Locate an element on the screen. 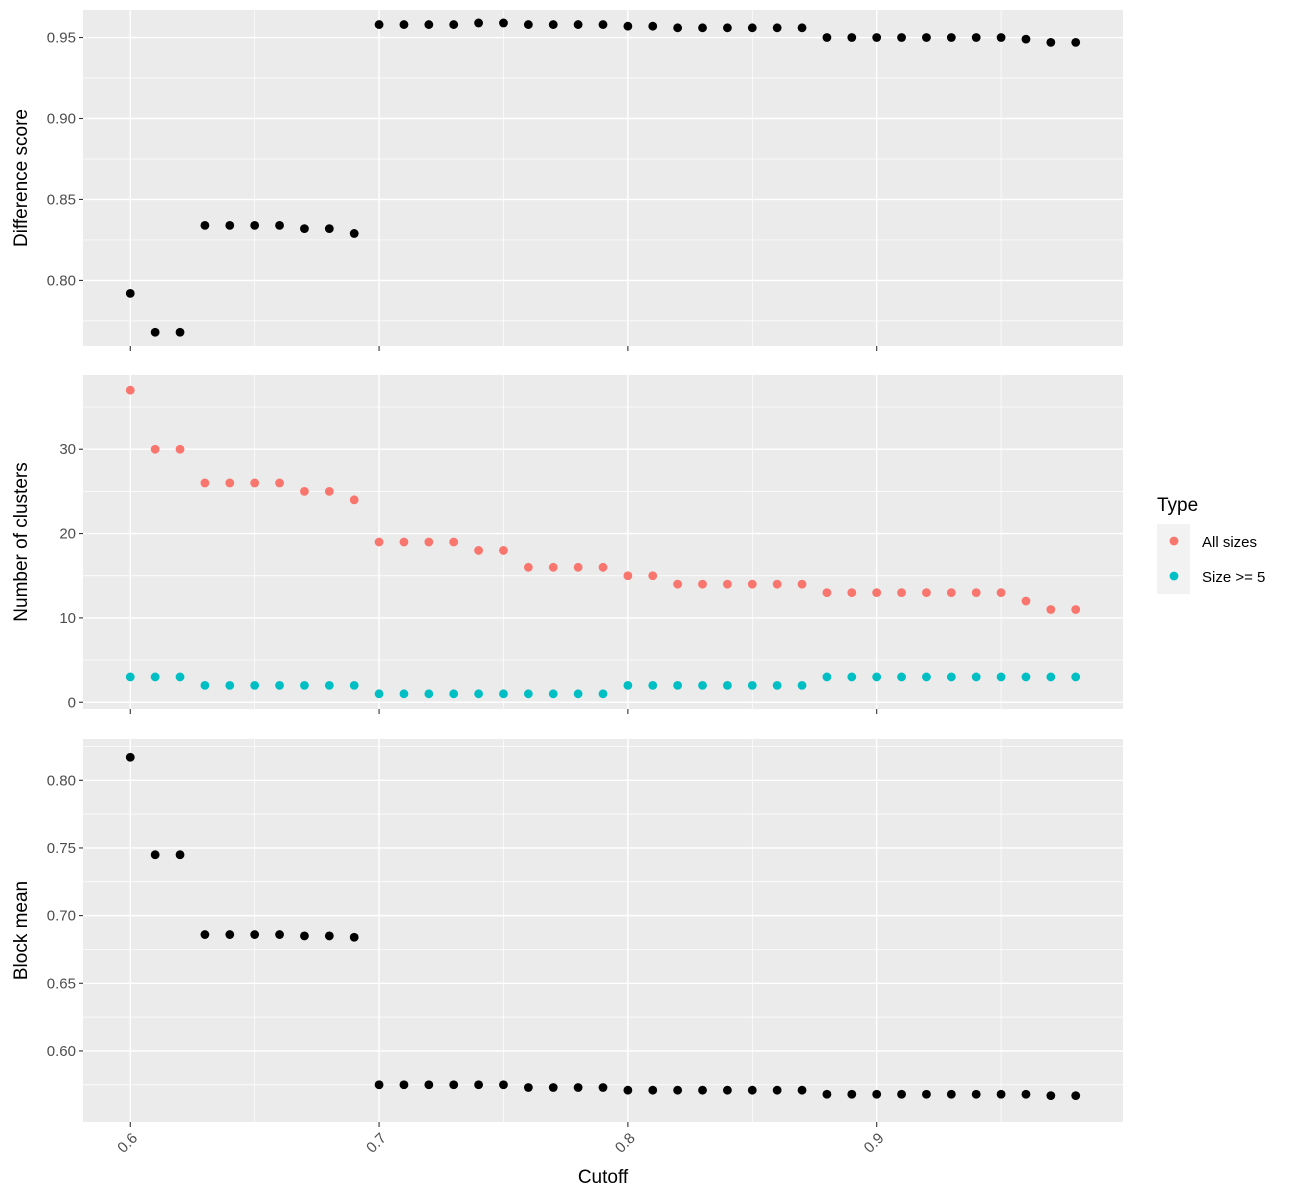 The width and height of the screenshot is (1300, 1200). series-all-sizes is located at coordinates (603, 499).